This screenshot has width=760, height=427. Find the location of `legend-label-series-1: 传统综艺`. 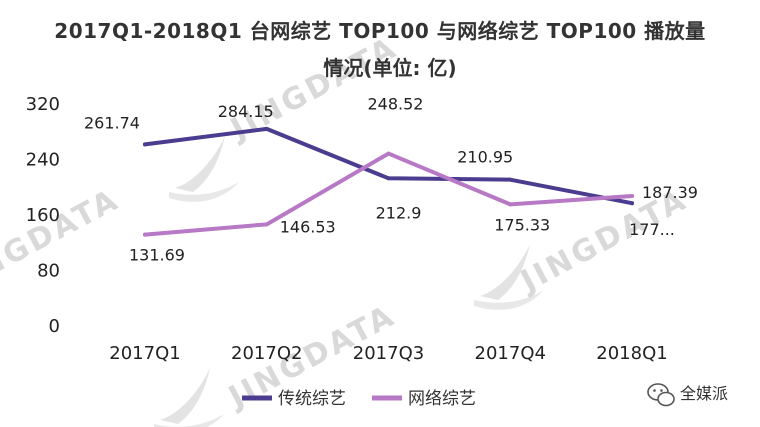

legend-label-series-1: 传统综艺 is located at coordinates (312, 399).